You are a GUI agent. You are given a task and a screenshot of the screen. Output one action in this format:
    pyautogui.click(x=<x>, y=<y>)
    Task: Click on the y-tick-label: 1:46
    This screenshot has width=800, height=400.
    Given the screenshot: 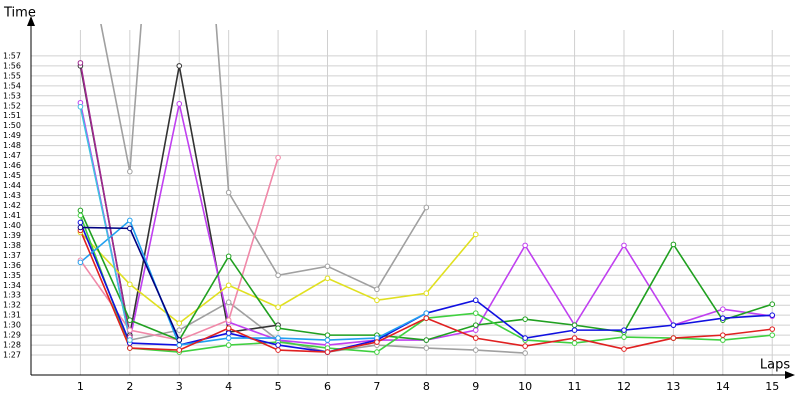 What is the action you would take?
    pyautogui.click(x=12, y=165)
    